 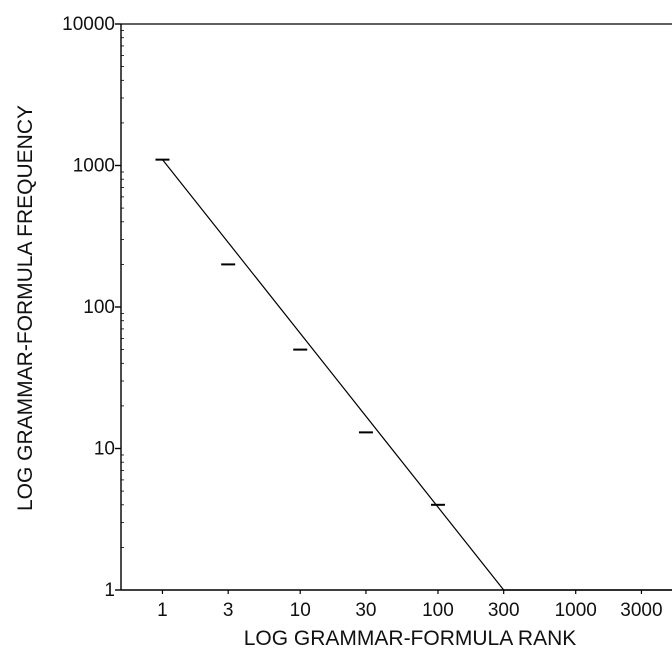 I want to click on x-tick-label: 1000, so click(x=576, y=610).